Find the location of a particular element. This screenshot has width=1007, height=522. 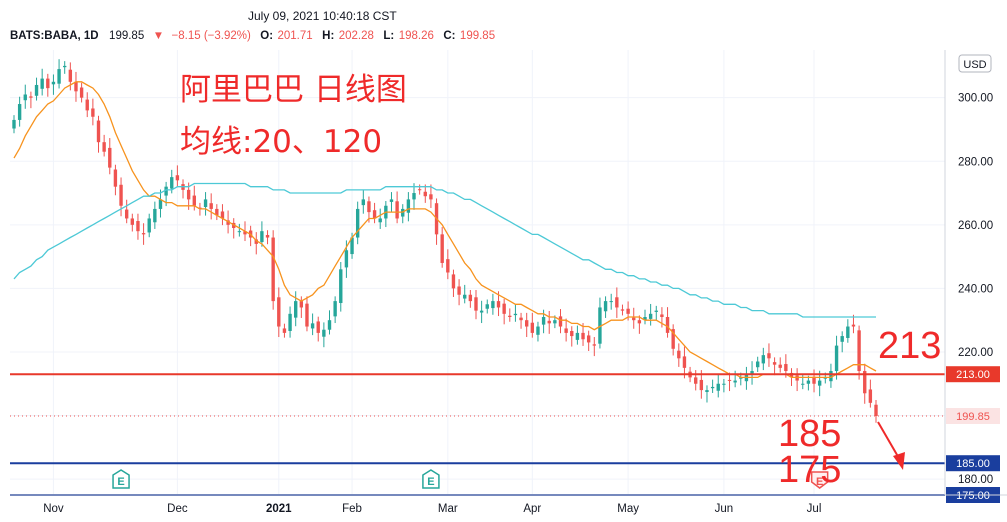

currency-label: USD is located at coordinates (974, 65).